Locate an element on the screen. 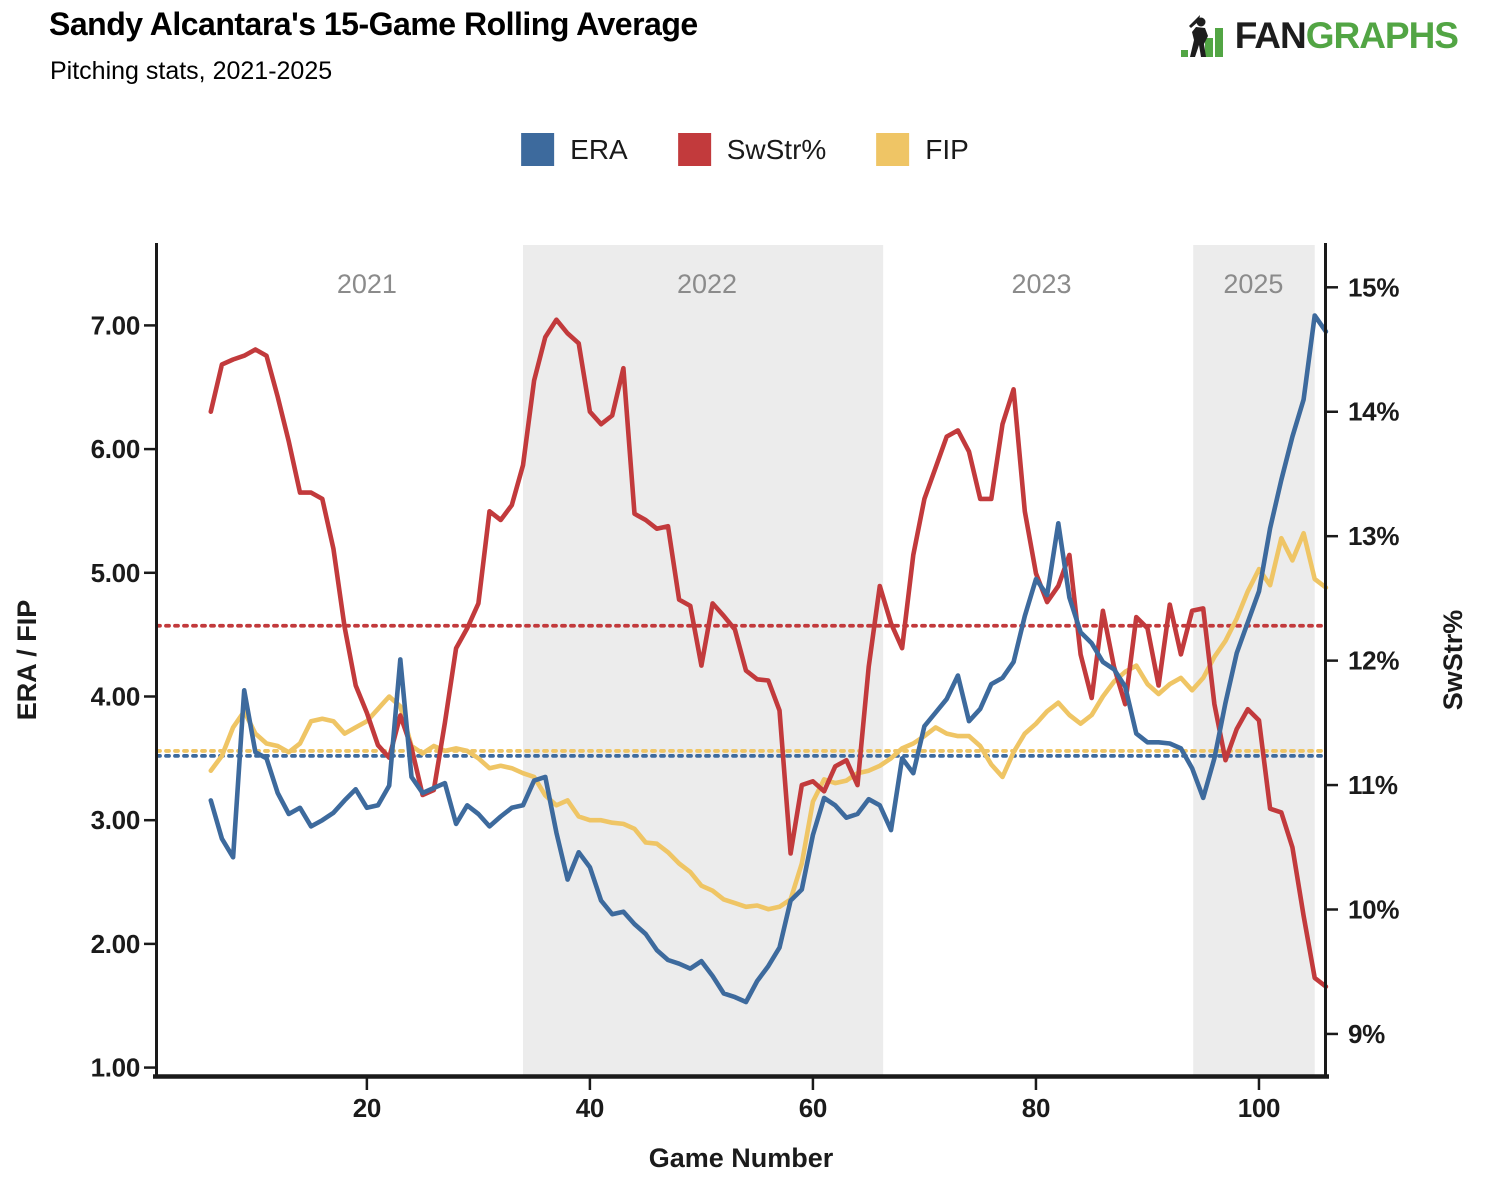 This screenshot has height=1194, width=1490. average-dotted-lines is located at coordinates (741, 690).